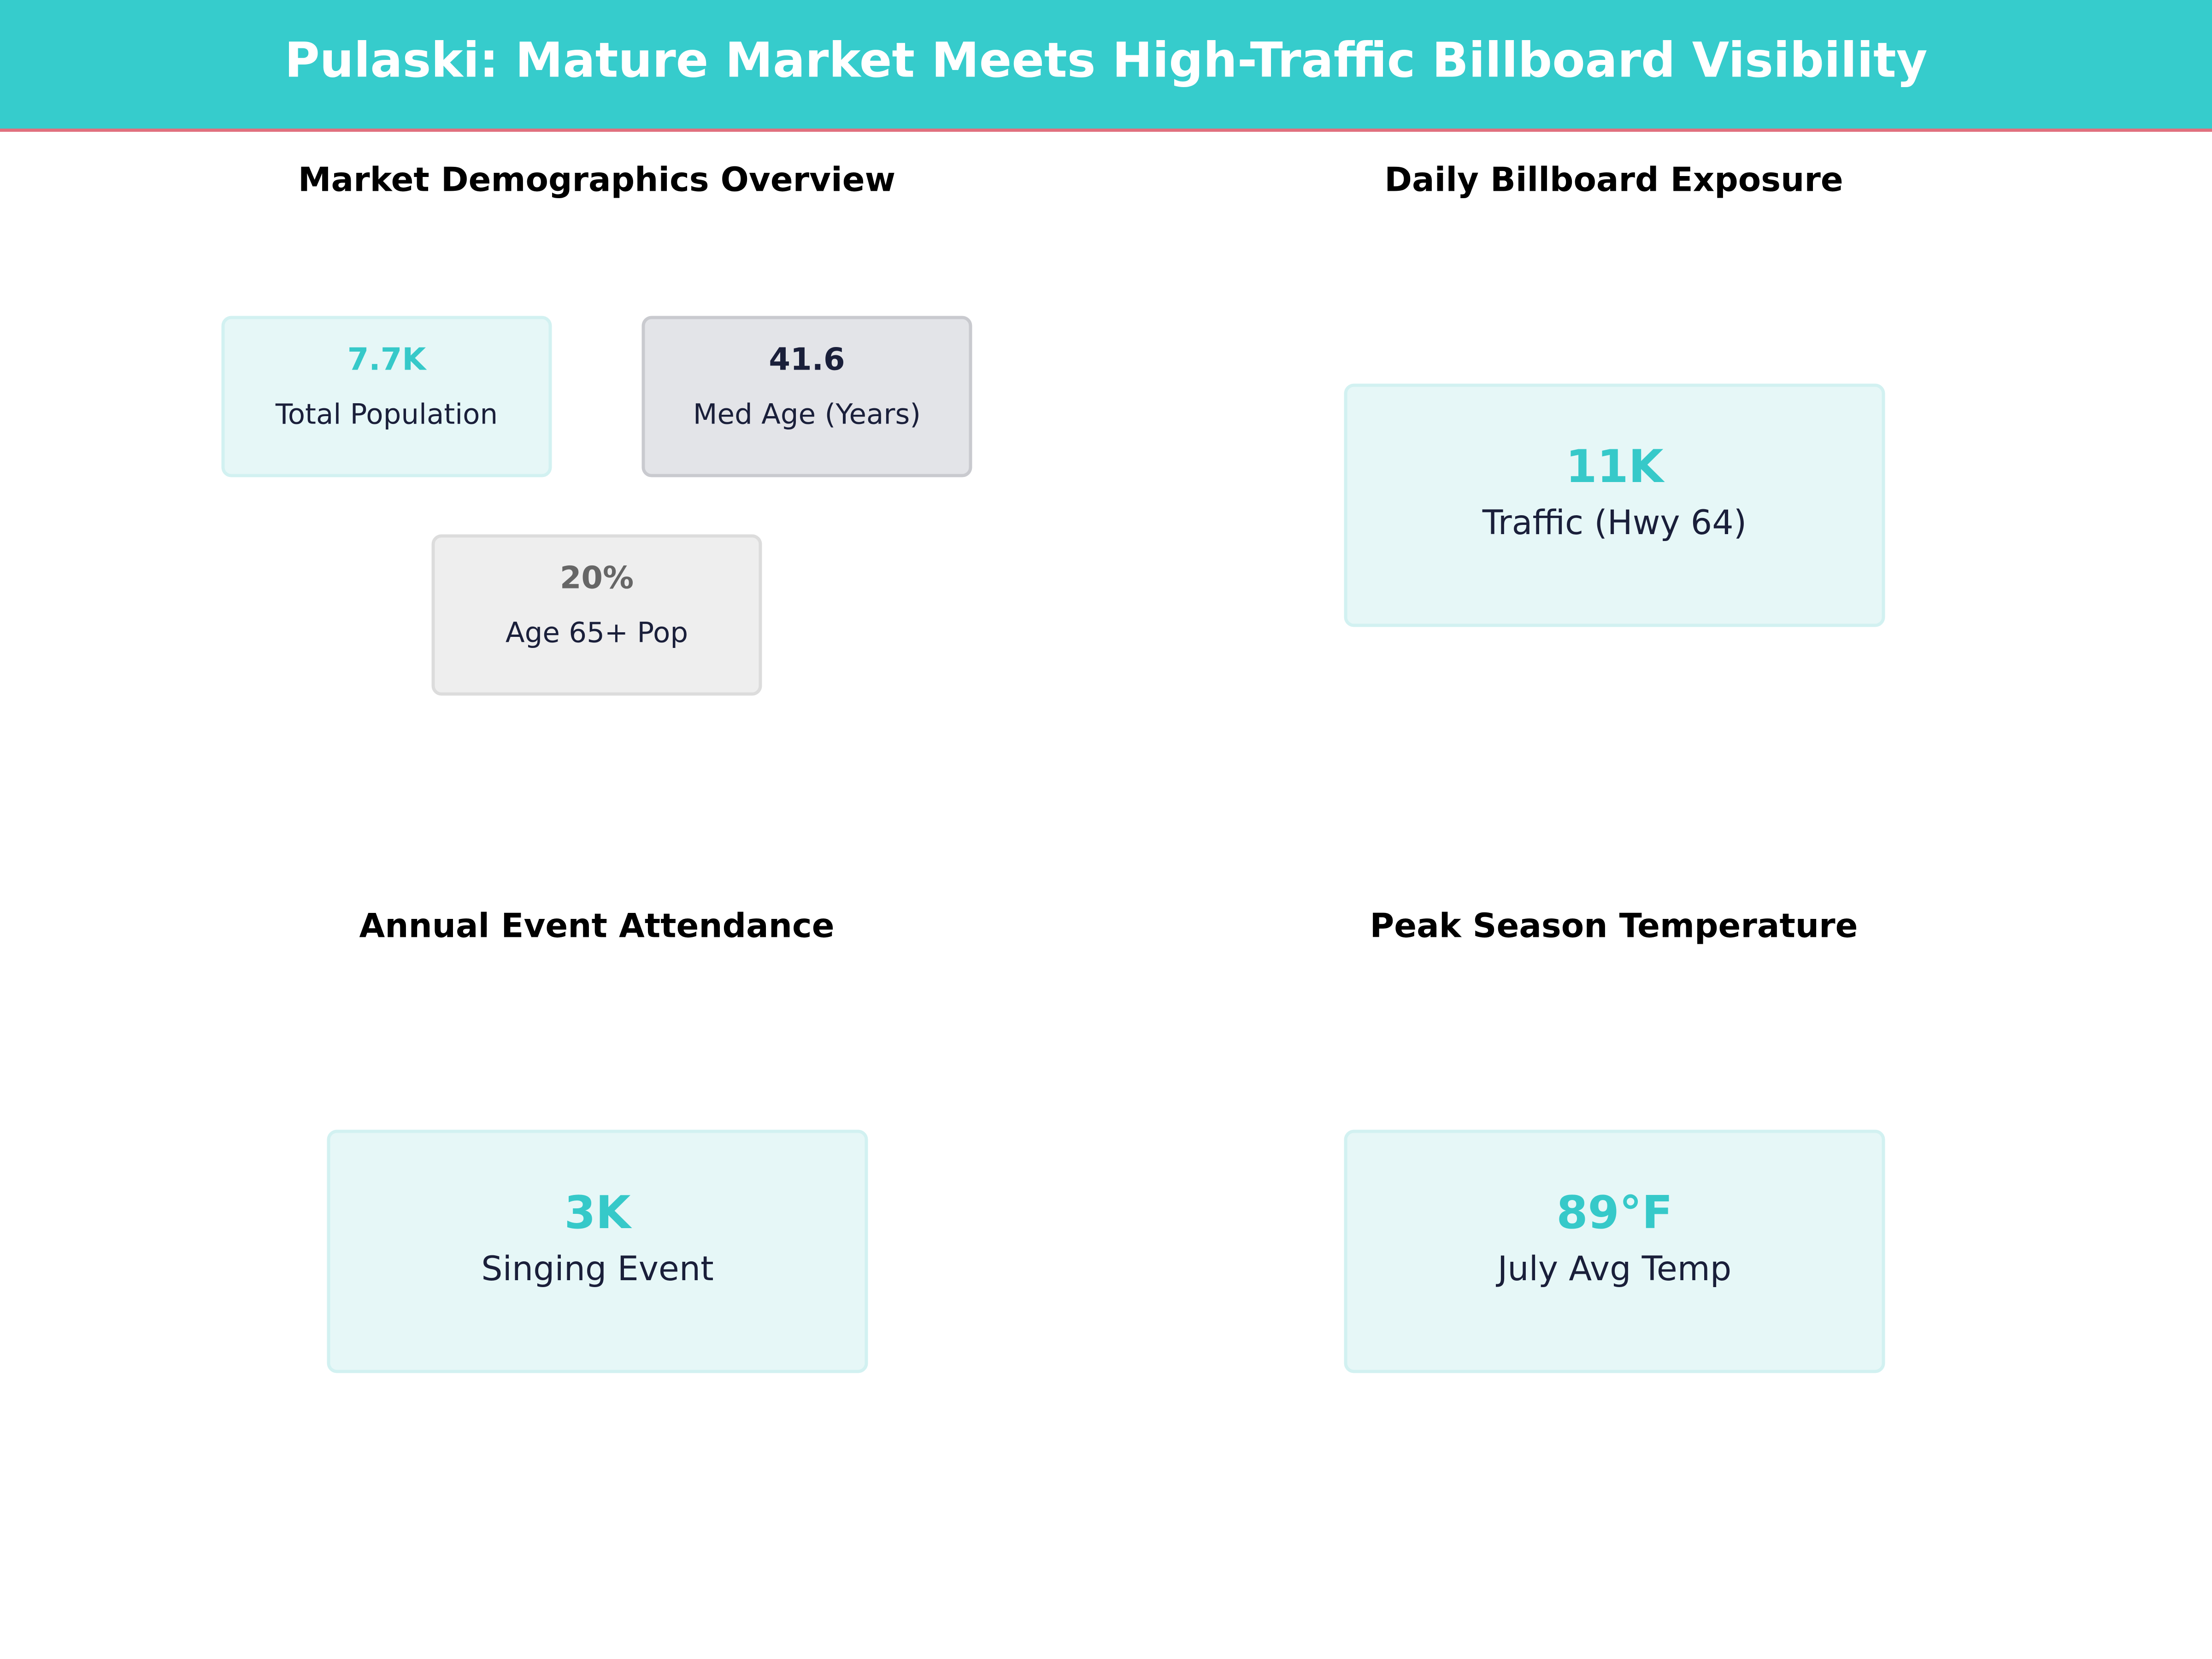 The image size is (2212, 1659). What do you see at coordinates (807, 359) in the screenshot?
I see `kpi-value: 41.6` at bounding box center [807, 359].